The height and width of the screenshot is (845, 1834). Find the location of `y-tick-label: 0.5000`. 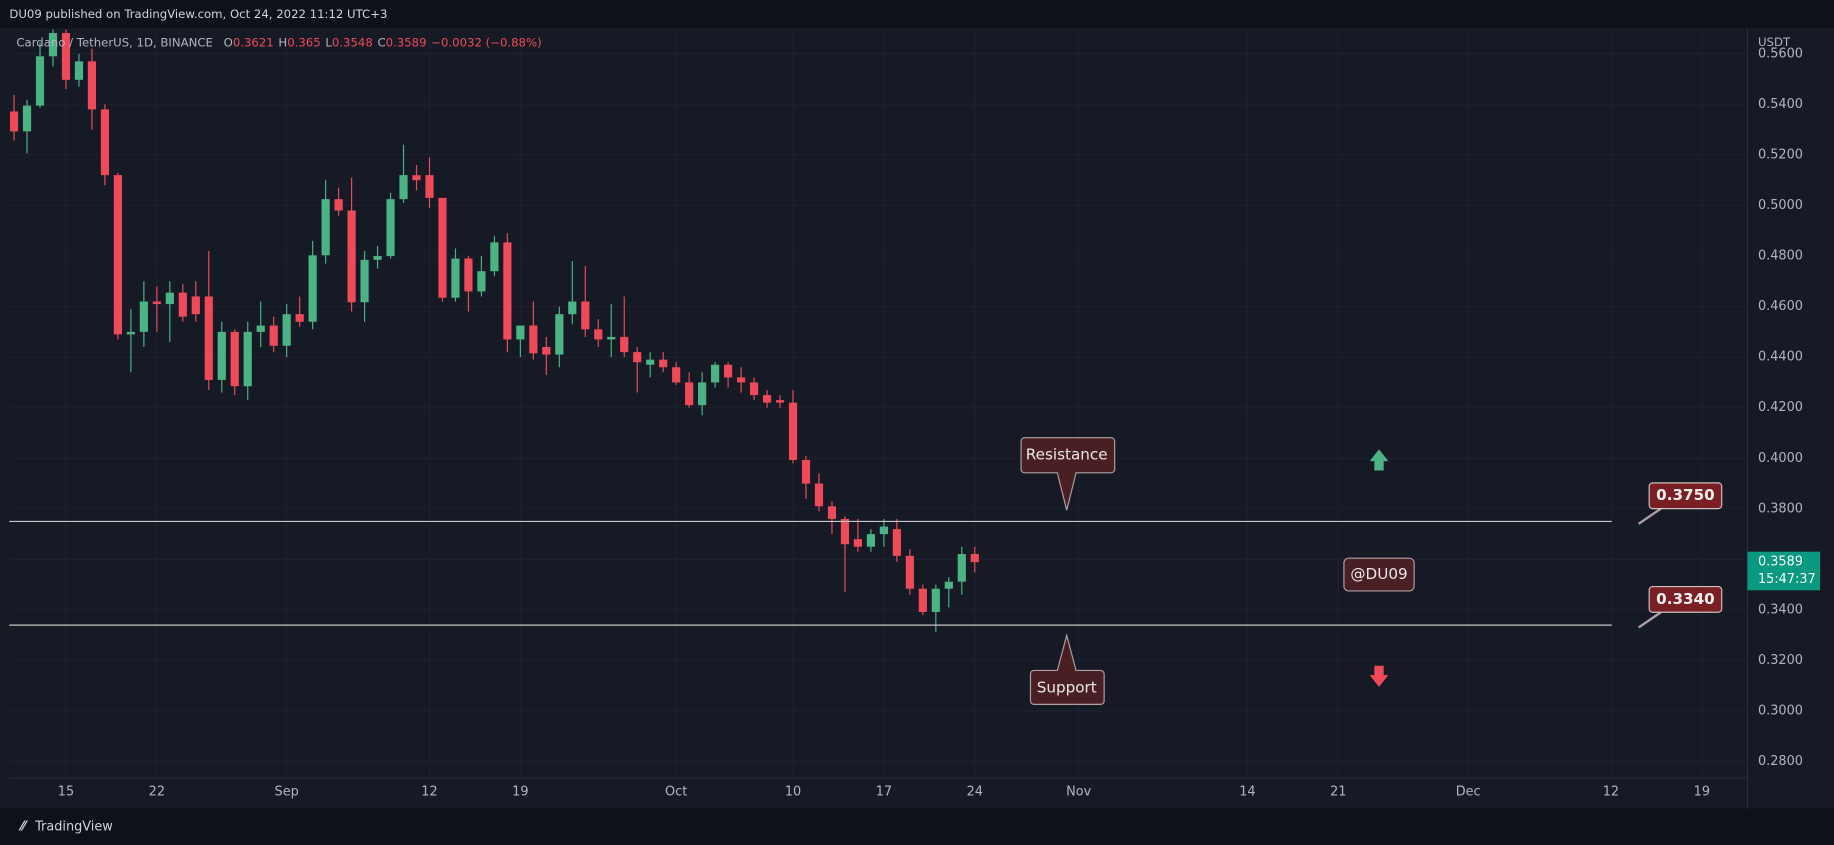

y-tick-label: 0.5000 is located at coordinates (1780, 205).